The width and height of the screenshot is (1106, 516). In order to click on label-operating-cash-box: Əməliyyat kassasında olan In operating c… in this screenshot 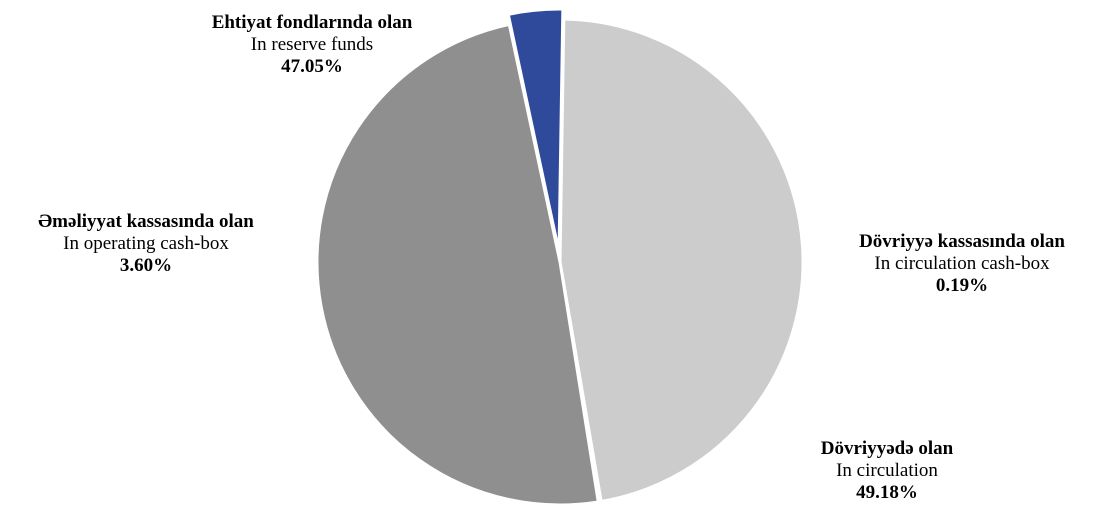, I will do `click(146, 244)`.